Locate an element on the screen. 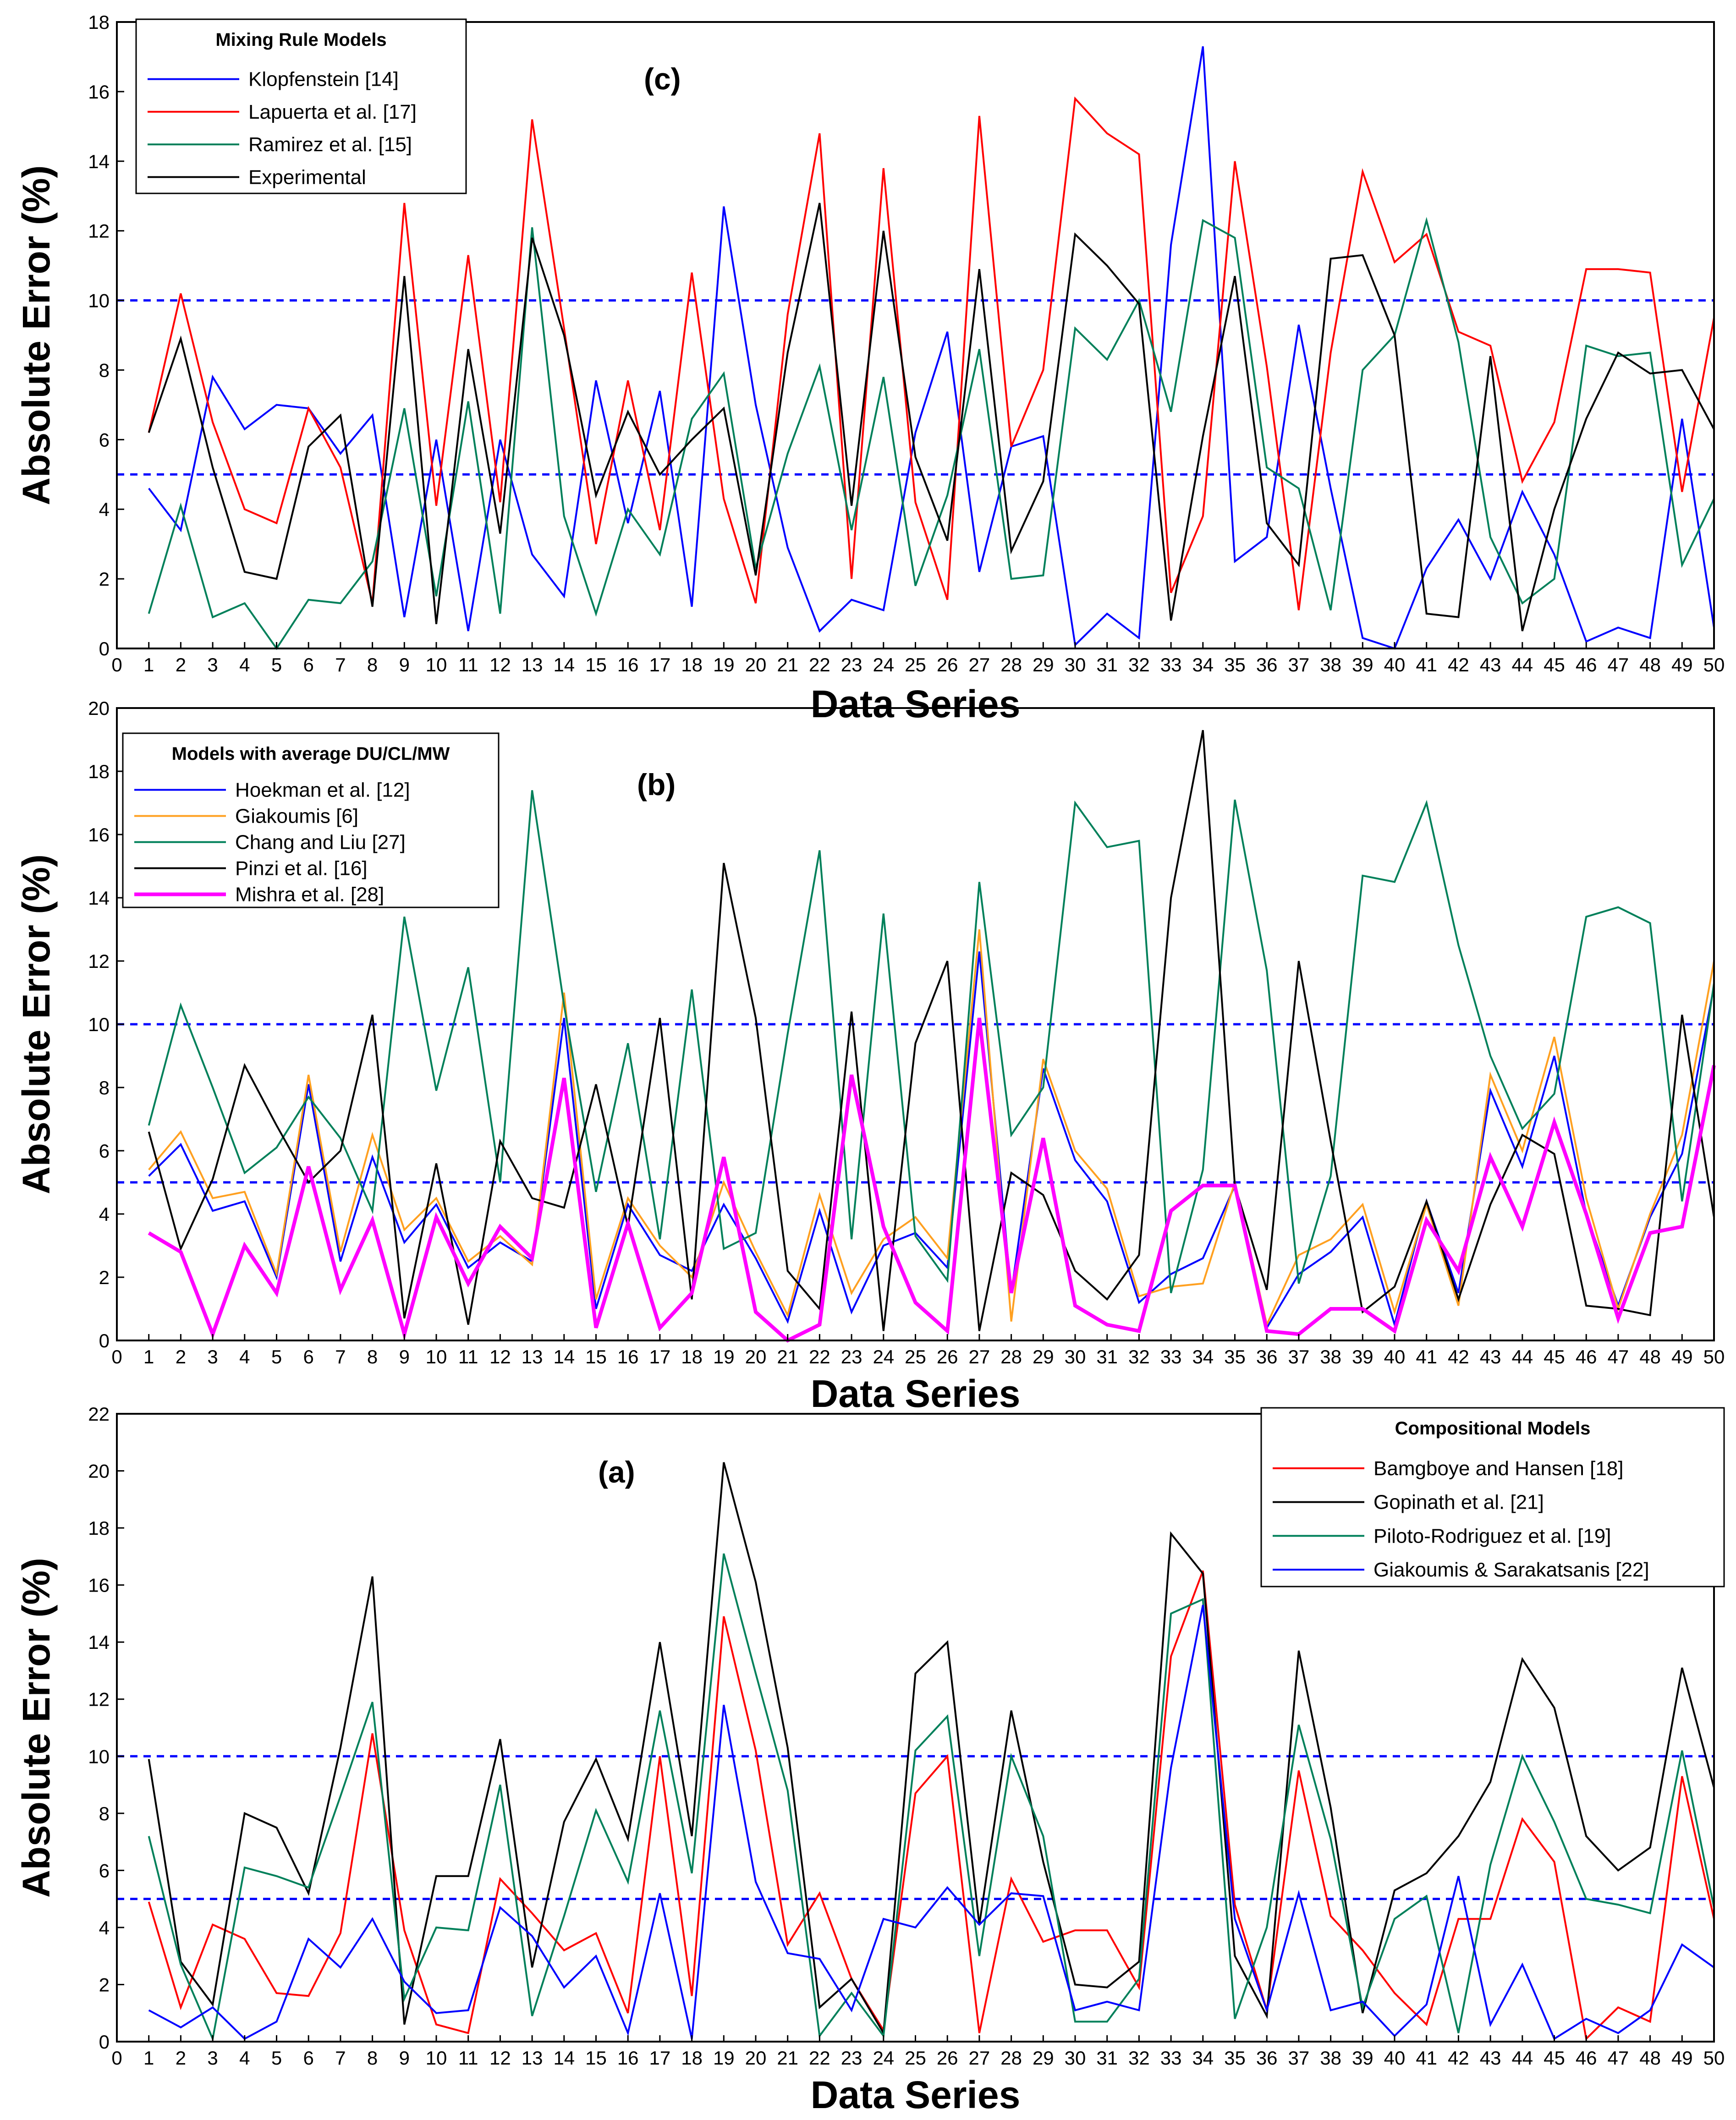 This screenshot has width=1736, height=2120. x-tick-label: 28 is located at coordinates (1011, 2058).